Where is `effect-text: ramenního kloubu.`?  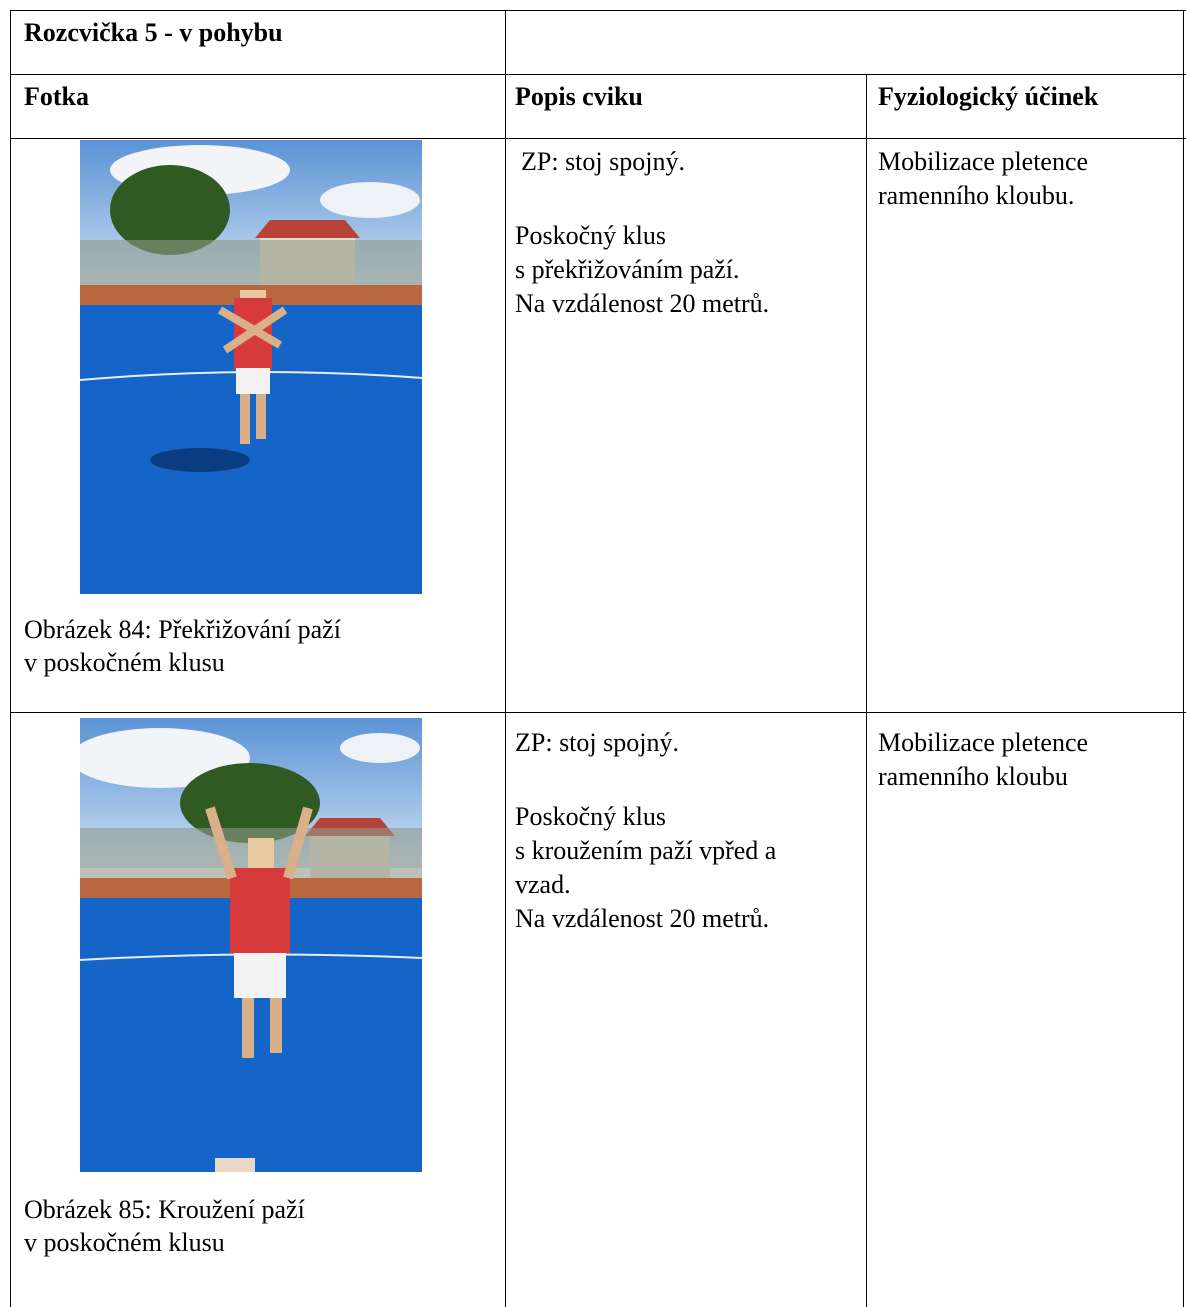
effect-text: ramenního kloubu. is located at coordinates (976, 195).